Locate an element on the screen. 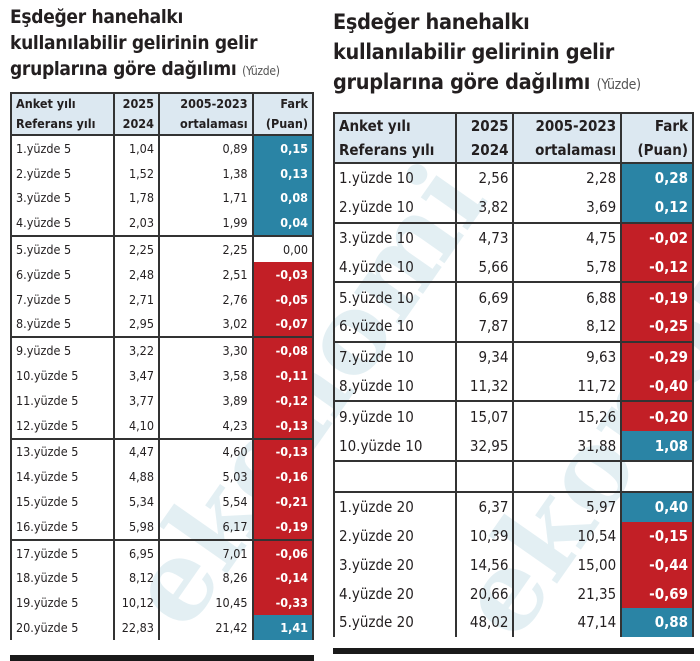 The width and height of the screenshot is (700, 661). table-row: 13.yüzde 5 4,47 4,60 -0,13 is located at coordinates (162, 451).